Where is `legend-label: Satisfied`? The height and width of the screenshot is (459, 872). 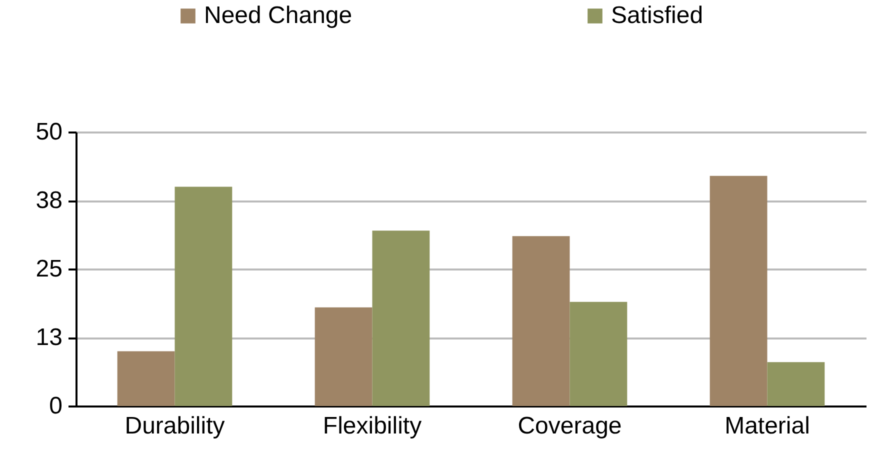 legend-label: Satisfied is located at coordinates (657, 15).